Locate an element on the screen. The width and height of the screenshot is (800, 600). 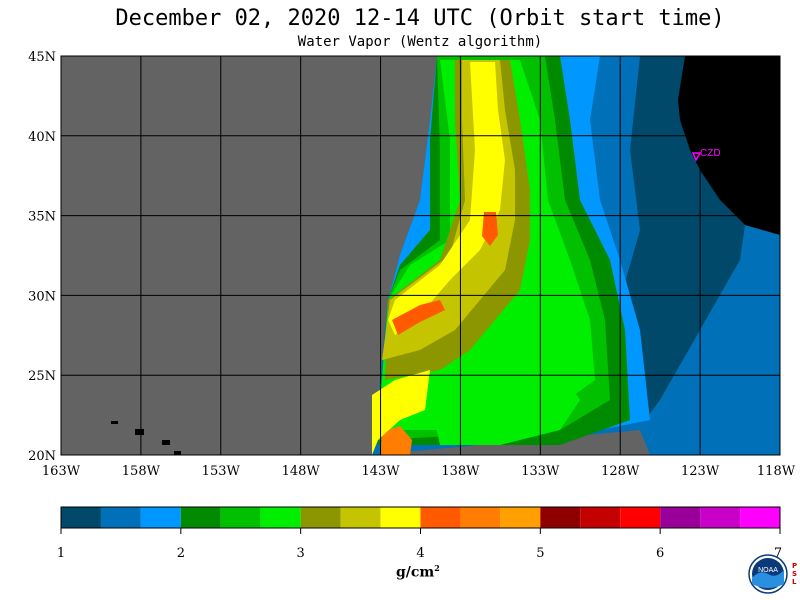
colorbar is located at coordinates (420, 517).